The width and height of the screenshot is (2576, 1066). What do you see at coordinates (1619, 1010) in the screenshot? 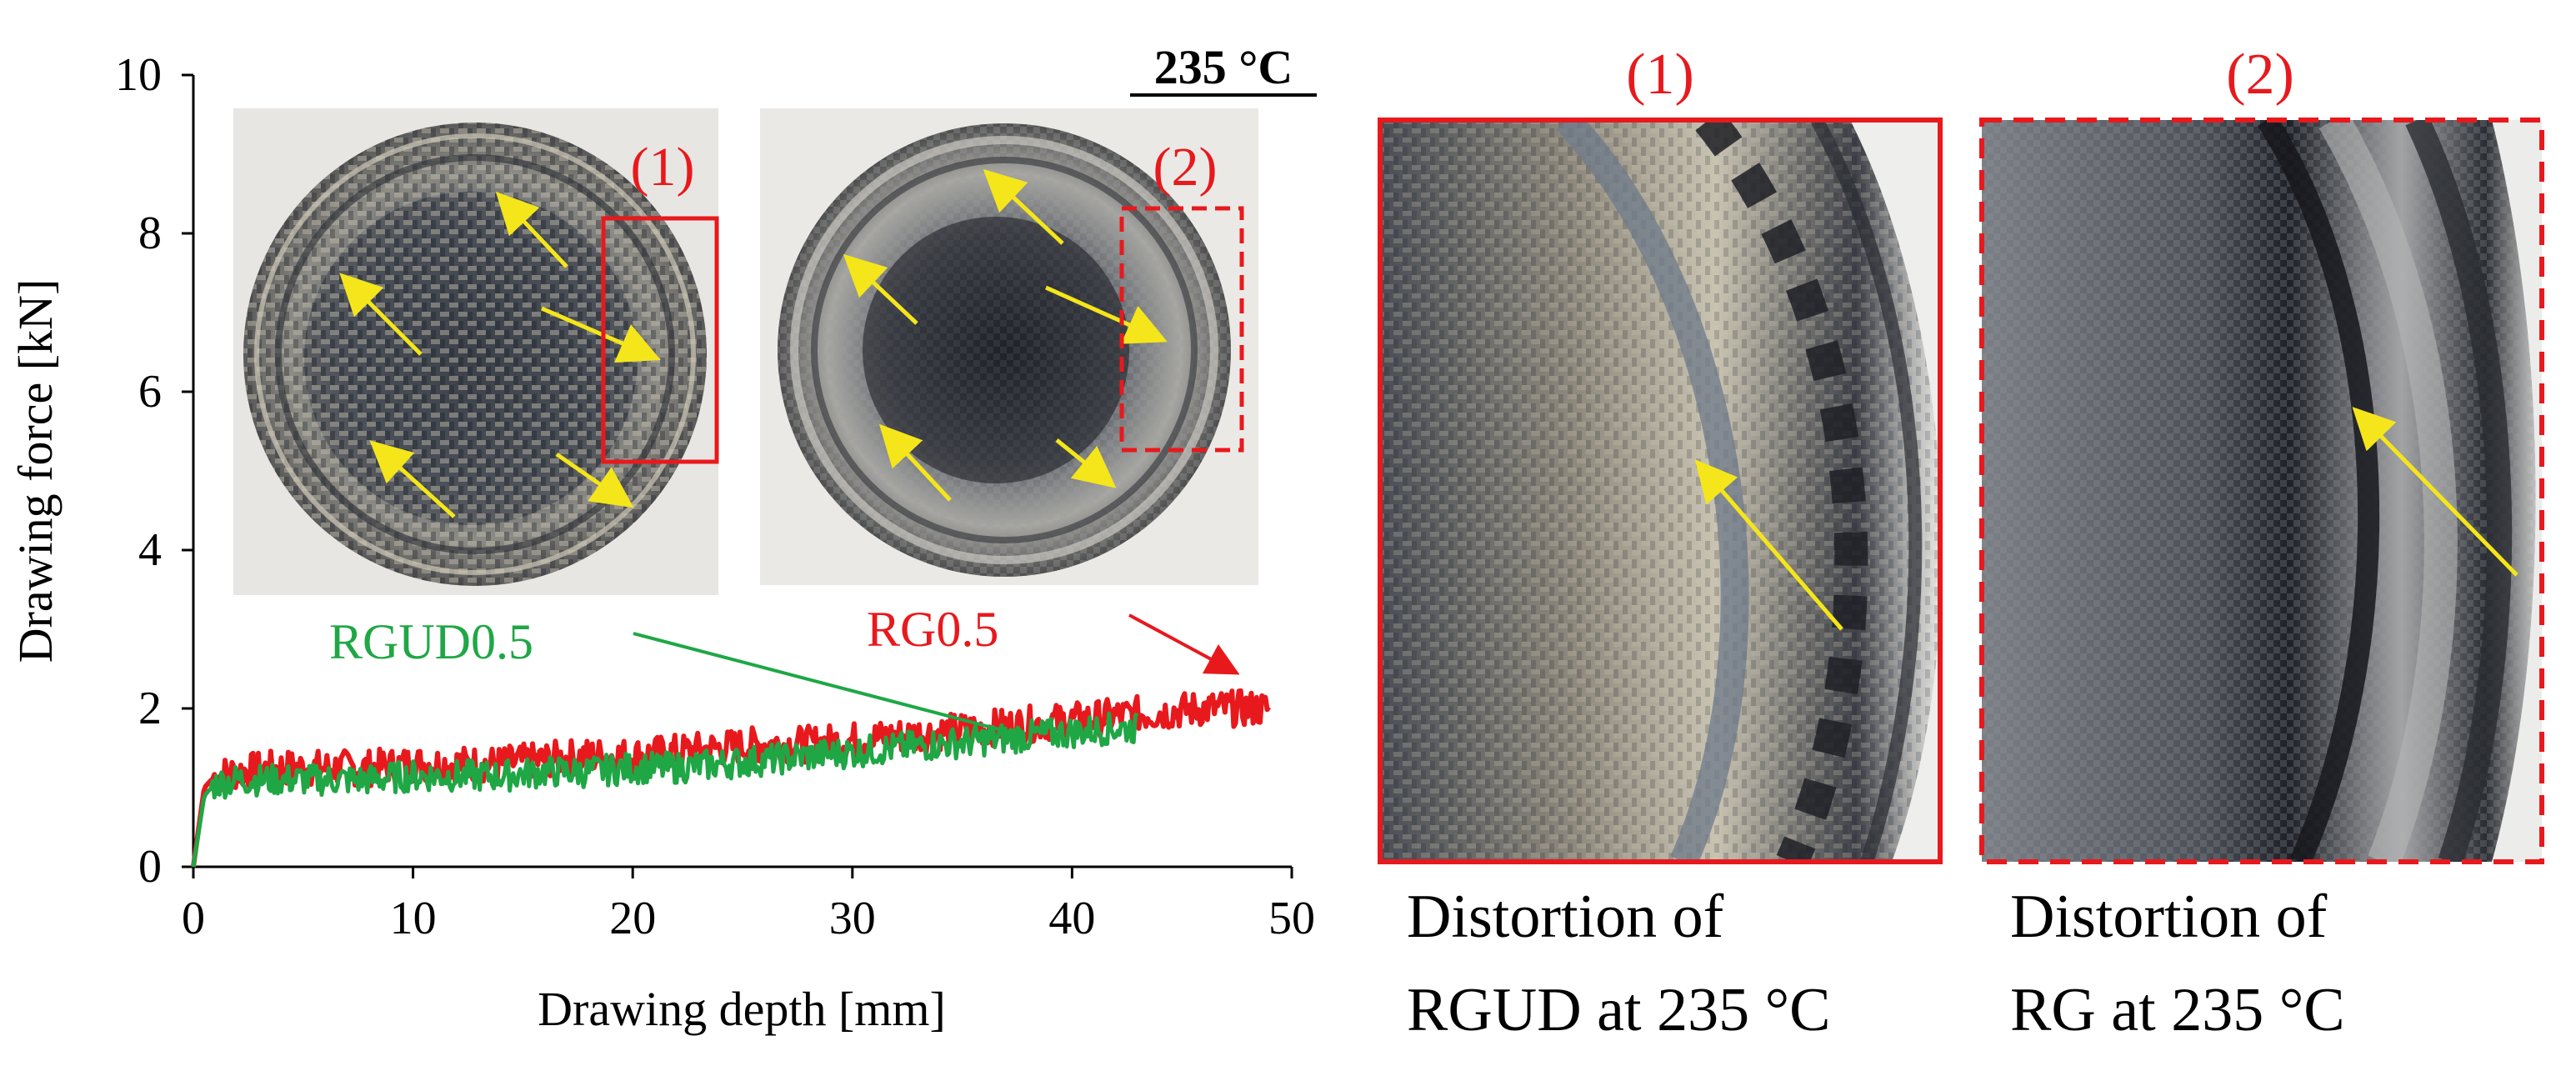
I see `panel1-caption-line2: RGUD at 235 °C` at bounding box center [1619, 1010].